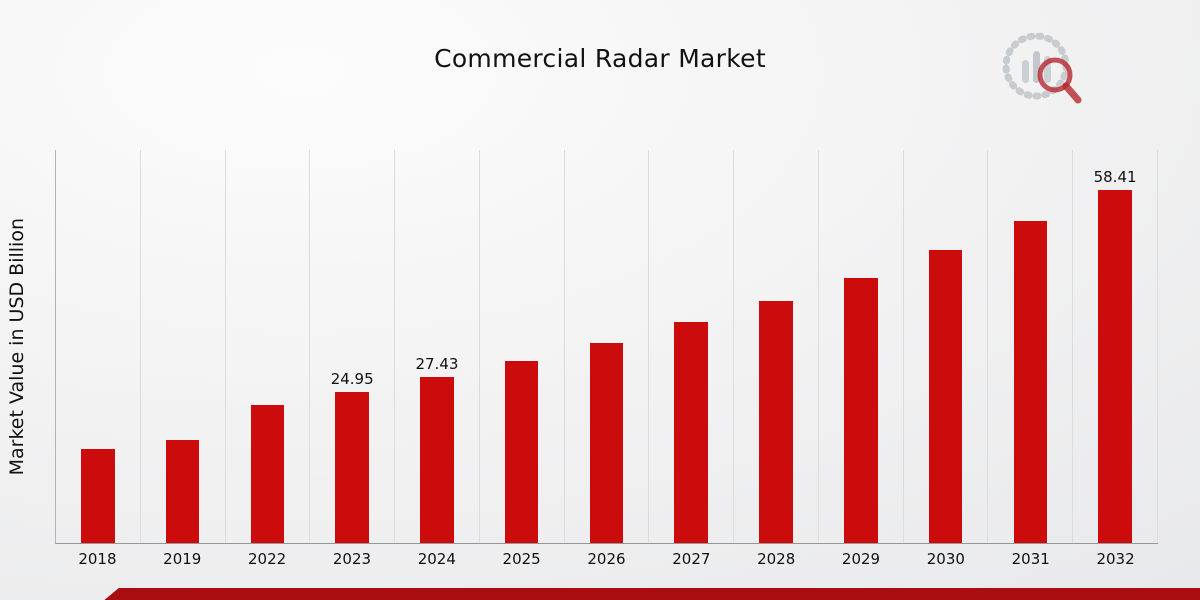 Image resolution: width=1200 pixels, height=600 pixels. Describe the element at coordinates (945, 559) in the screenshot. I see `x-tick-2030: 2030` at that location.